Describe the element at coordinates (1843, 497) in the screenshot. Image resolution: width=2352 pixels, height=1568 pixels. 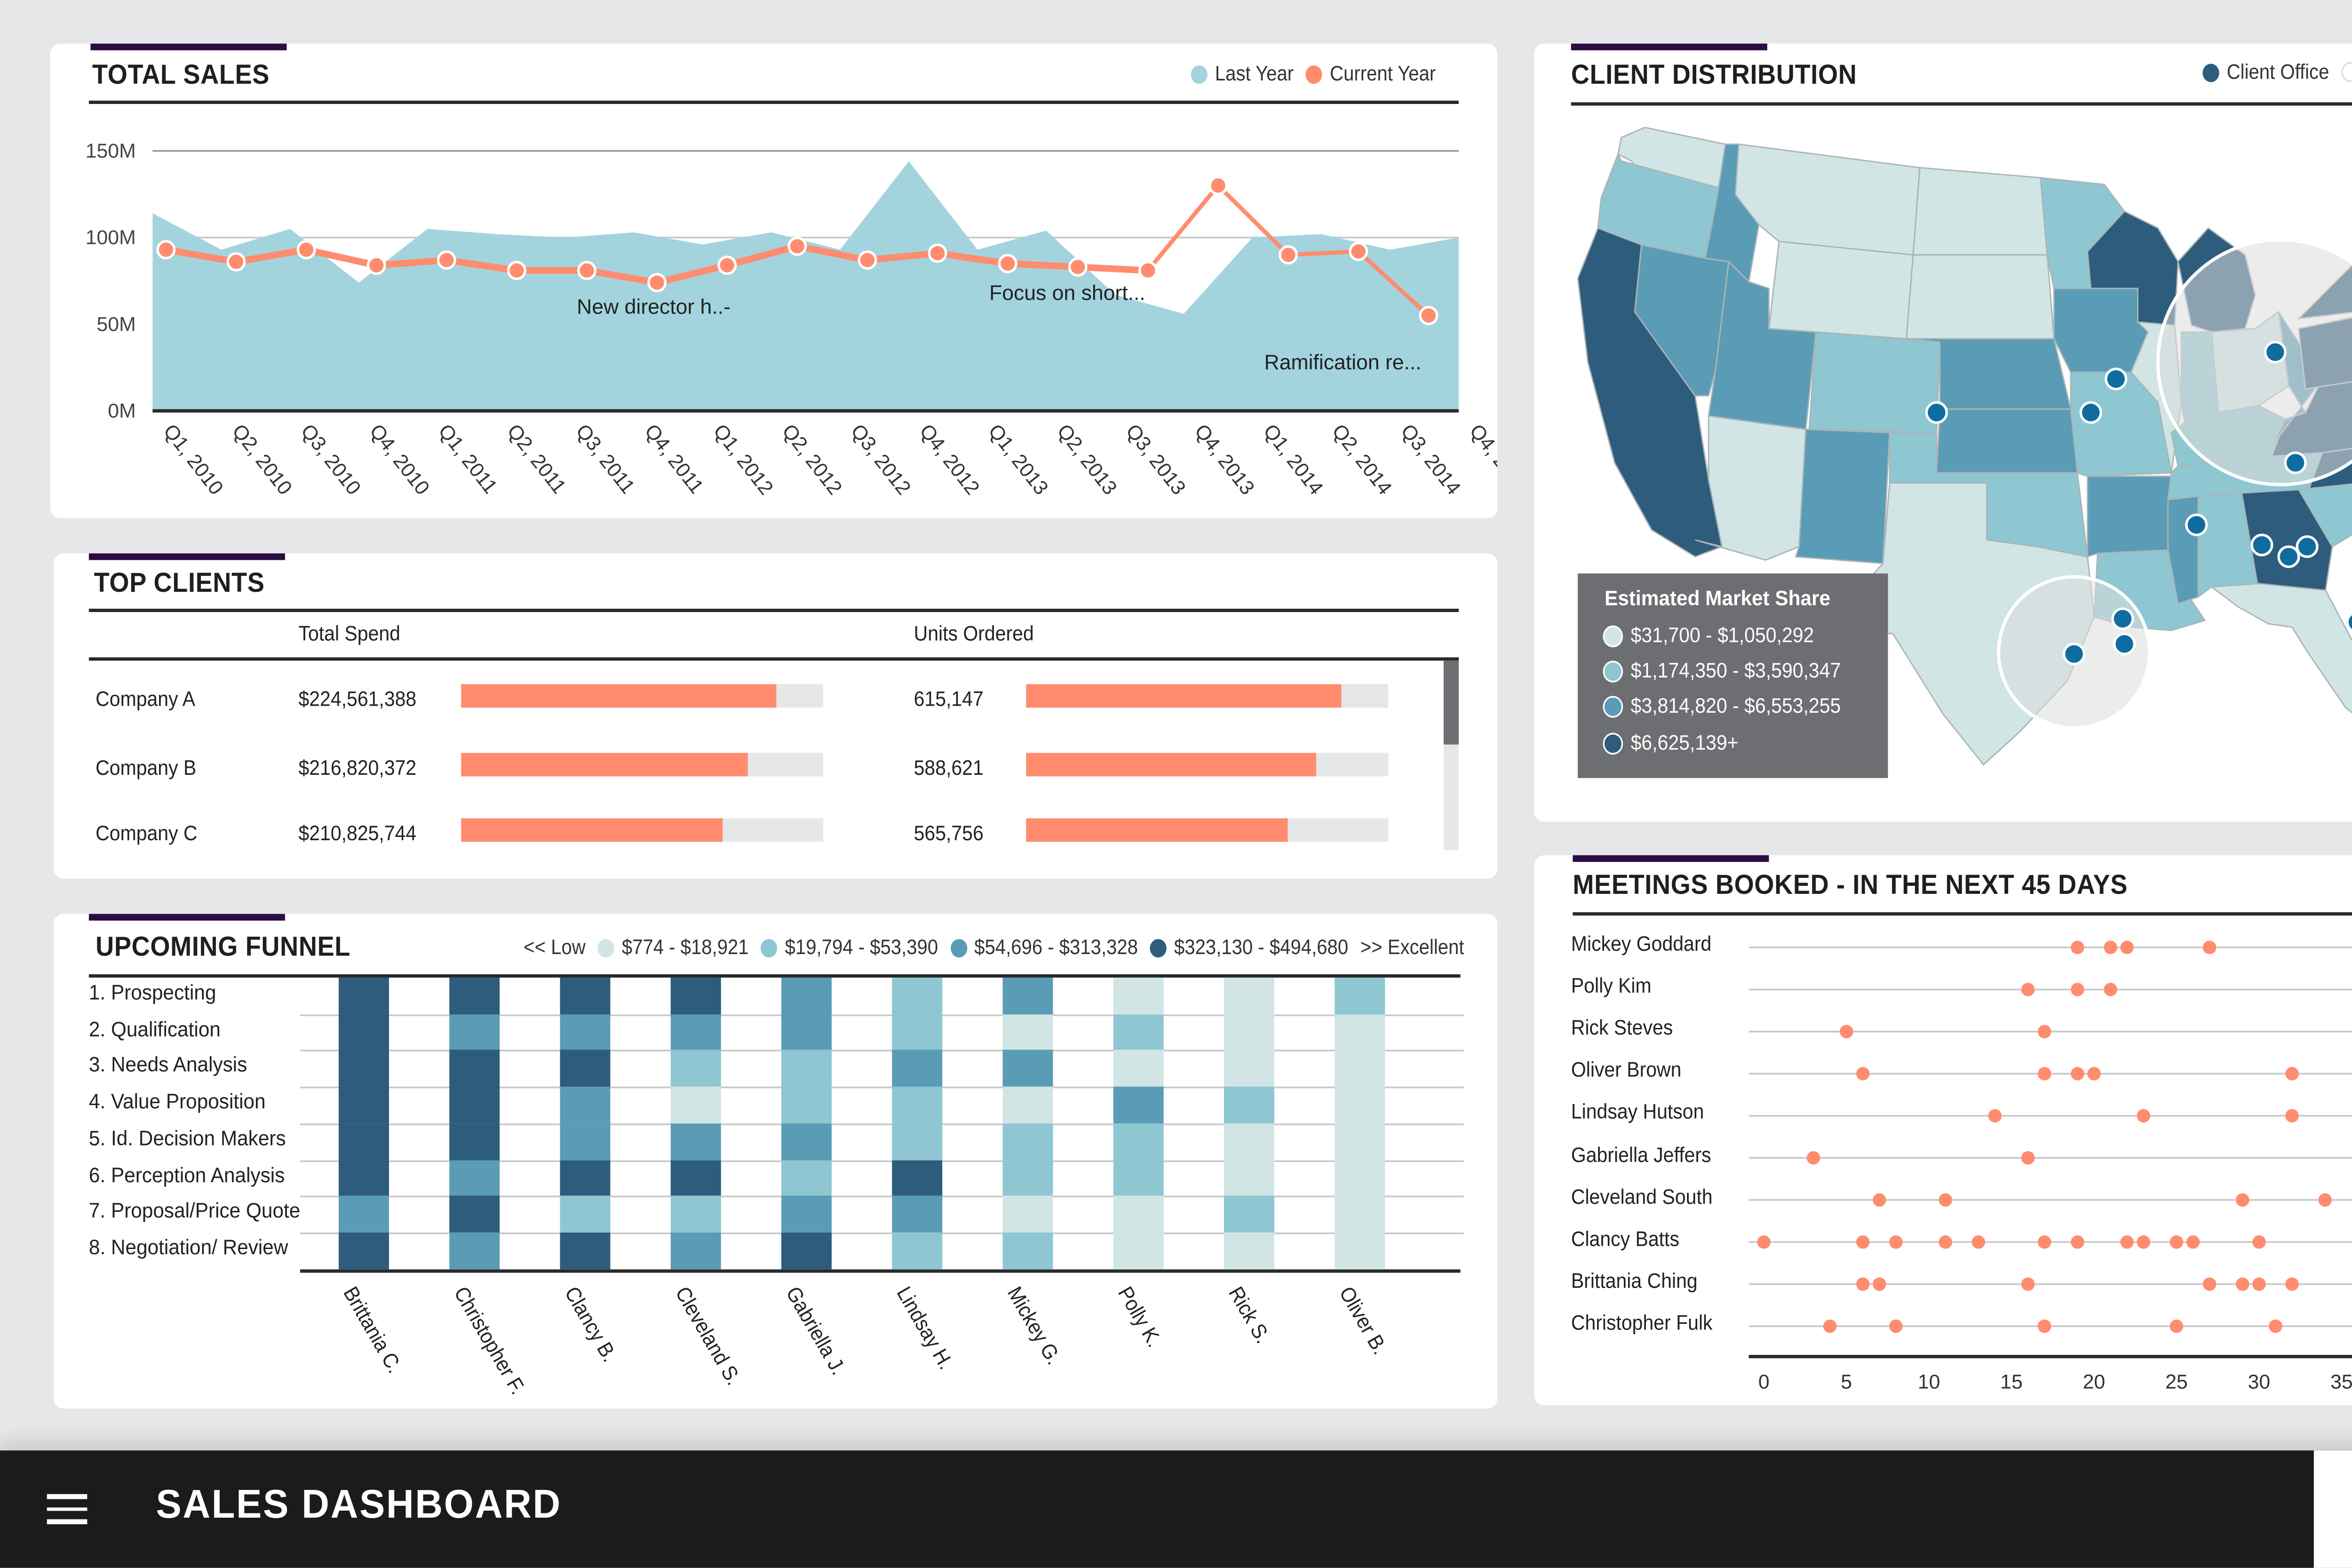
I see `state-nm` at that location.